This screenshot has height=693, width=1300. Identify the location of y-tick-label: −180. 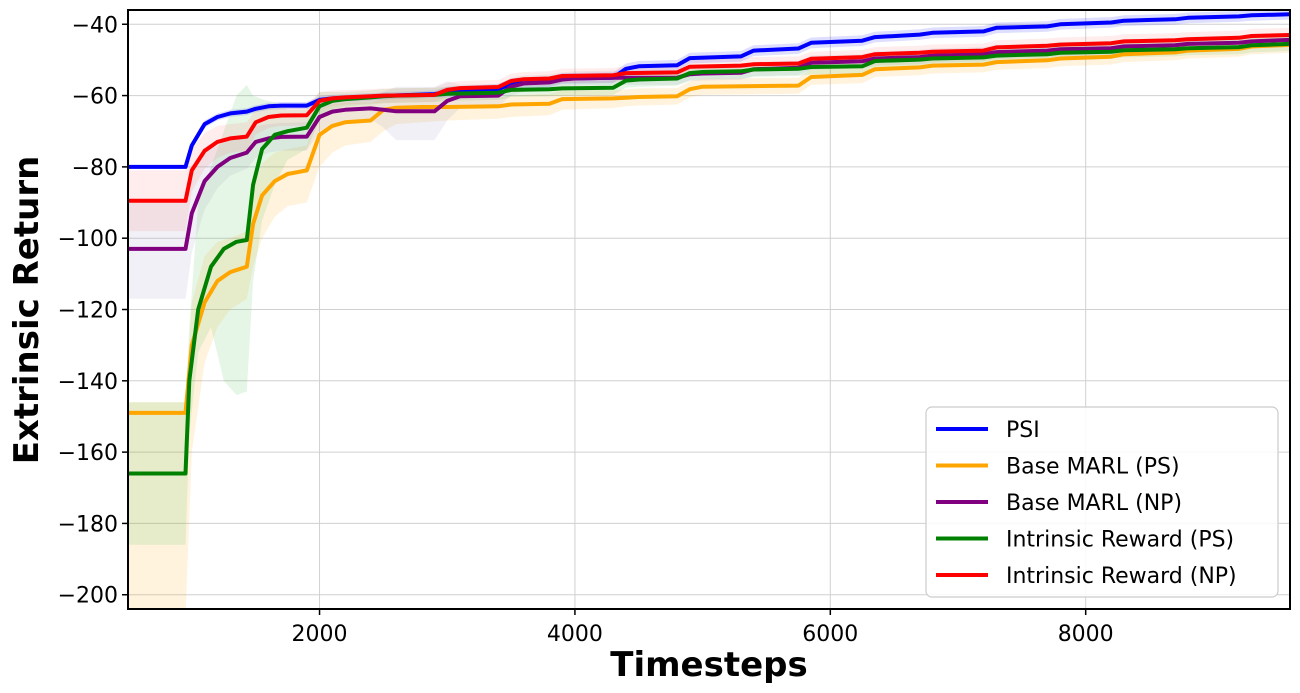
(88, 524).